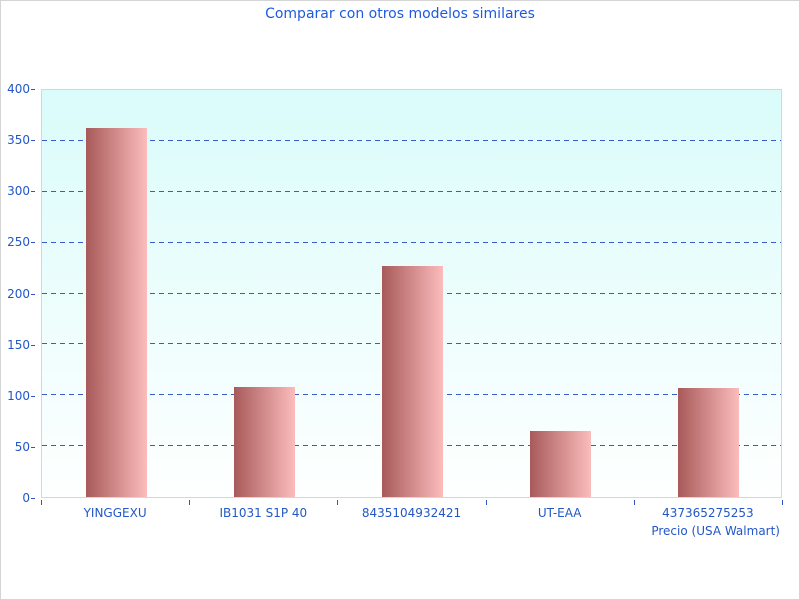  Describe the element at coordinates (708, 513) in the screenshot. I see `x-tick-label-437365275253: 437365275253` at that location.